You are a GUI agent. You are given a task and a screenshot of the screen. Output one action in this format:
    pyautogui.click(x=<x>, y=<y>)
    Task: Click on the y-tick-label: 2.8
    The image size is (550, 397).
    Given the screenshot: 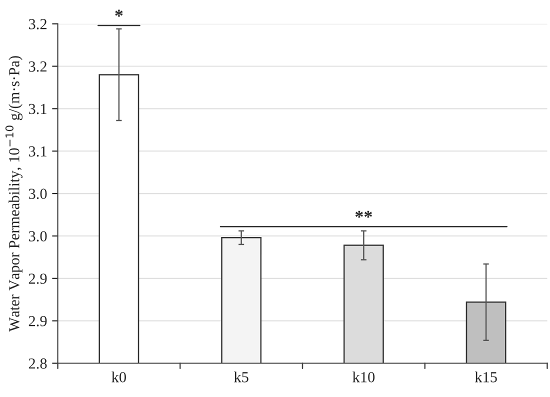 What is the action you would take?
    pyautogui.click(x=37, y=363)
    